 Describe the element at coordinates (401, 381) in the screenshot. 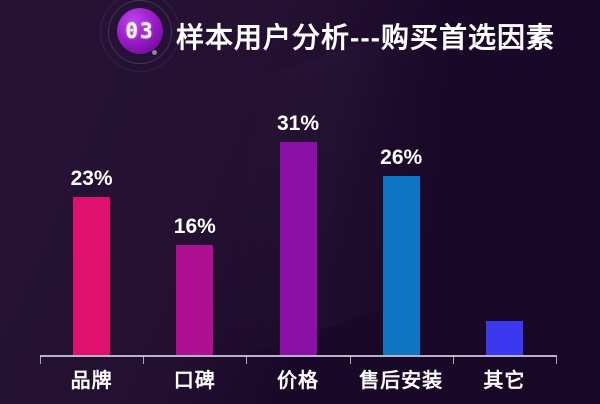

I see `category-label-售后安装: 售后安装` at that location.